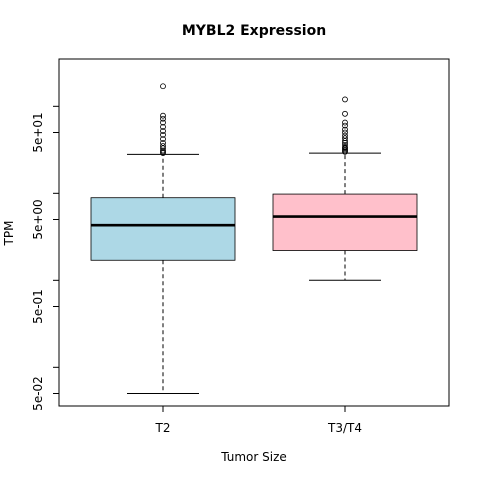  I want to click on y-tick-label: 5e+01, so click(38, 132).